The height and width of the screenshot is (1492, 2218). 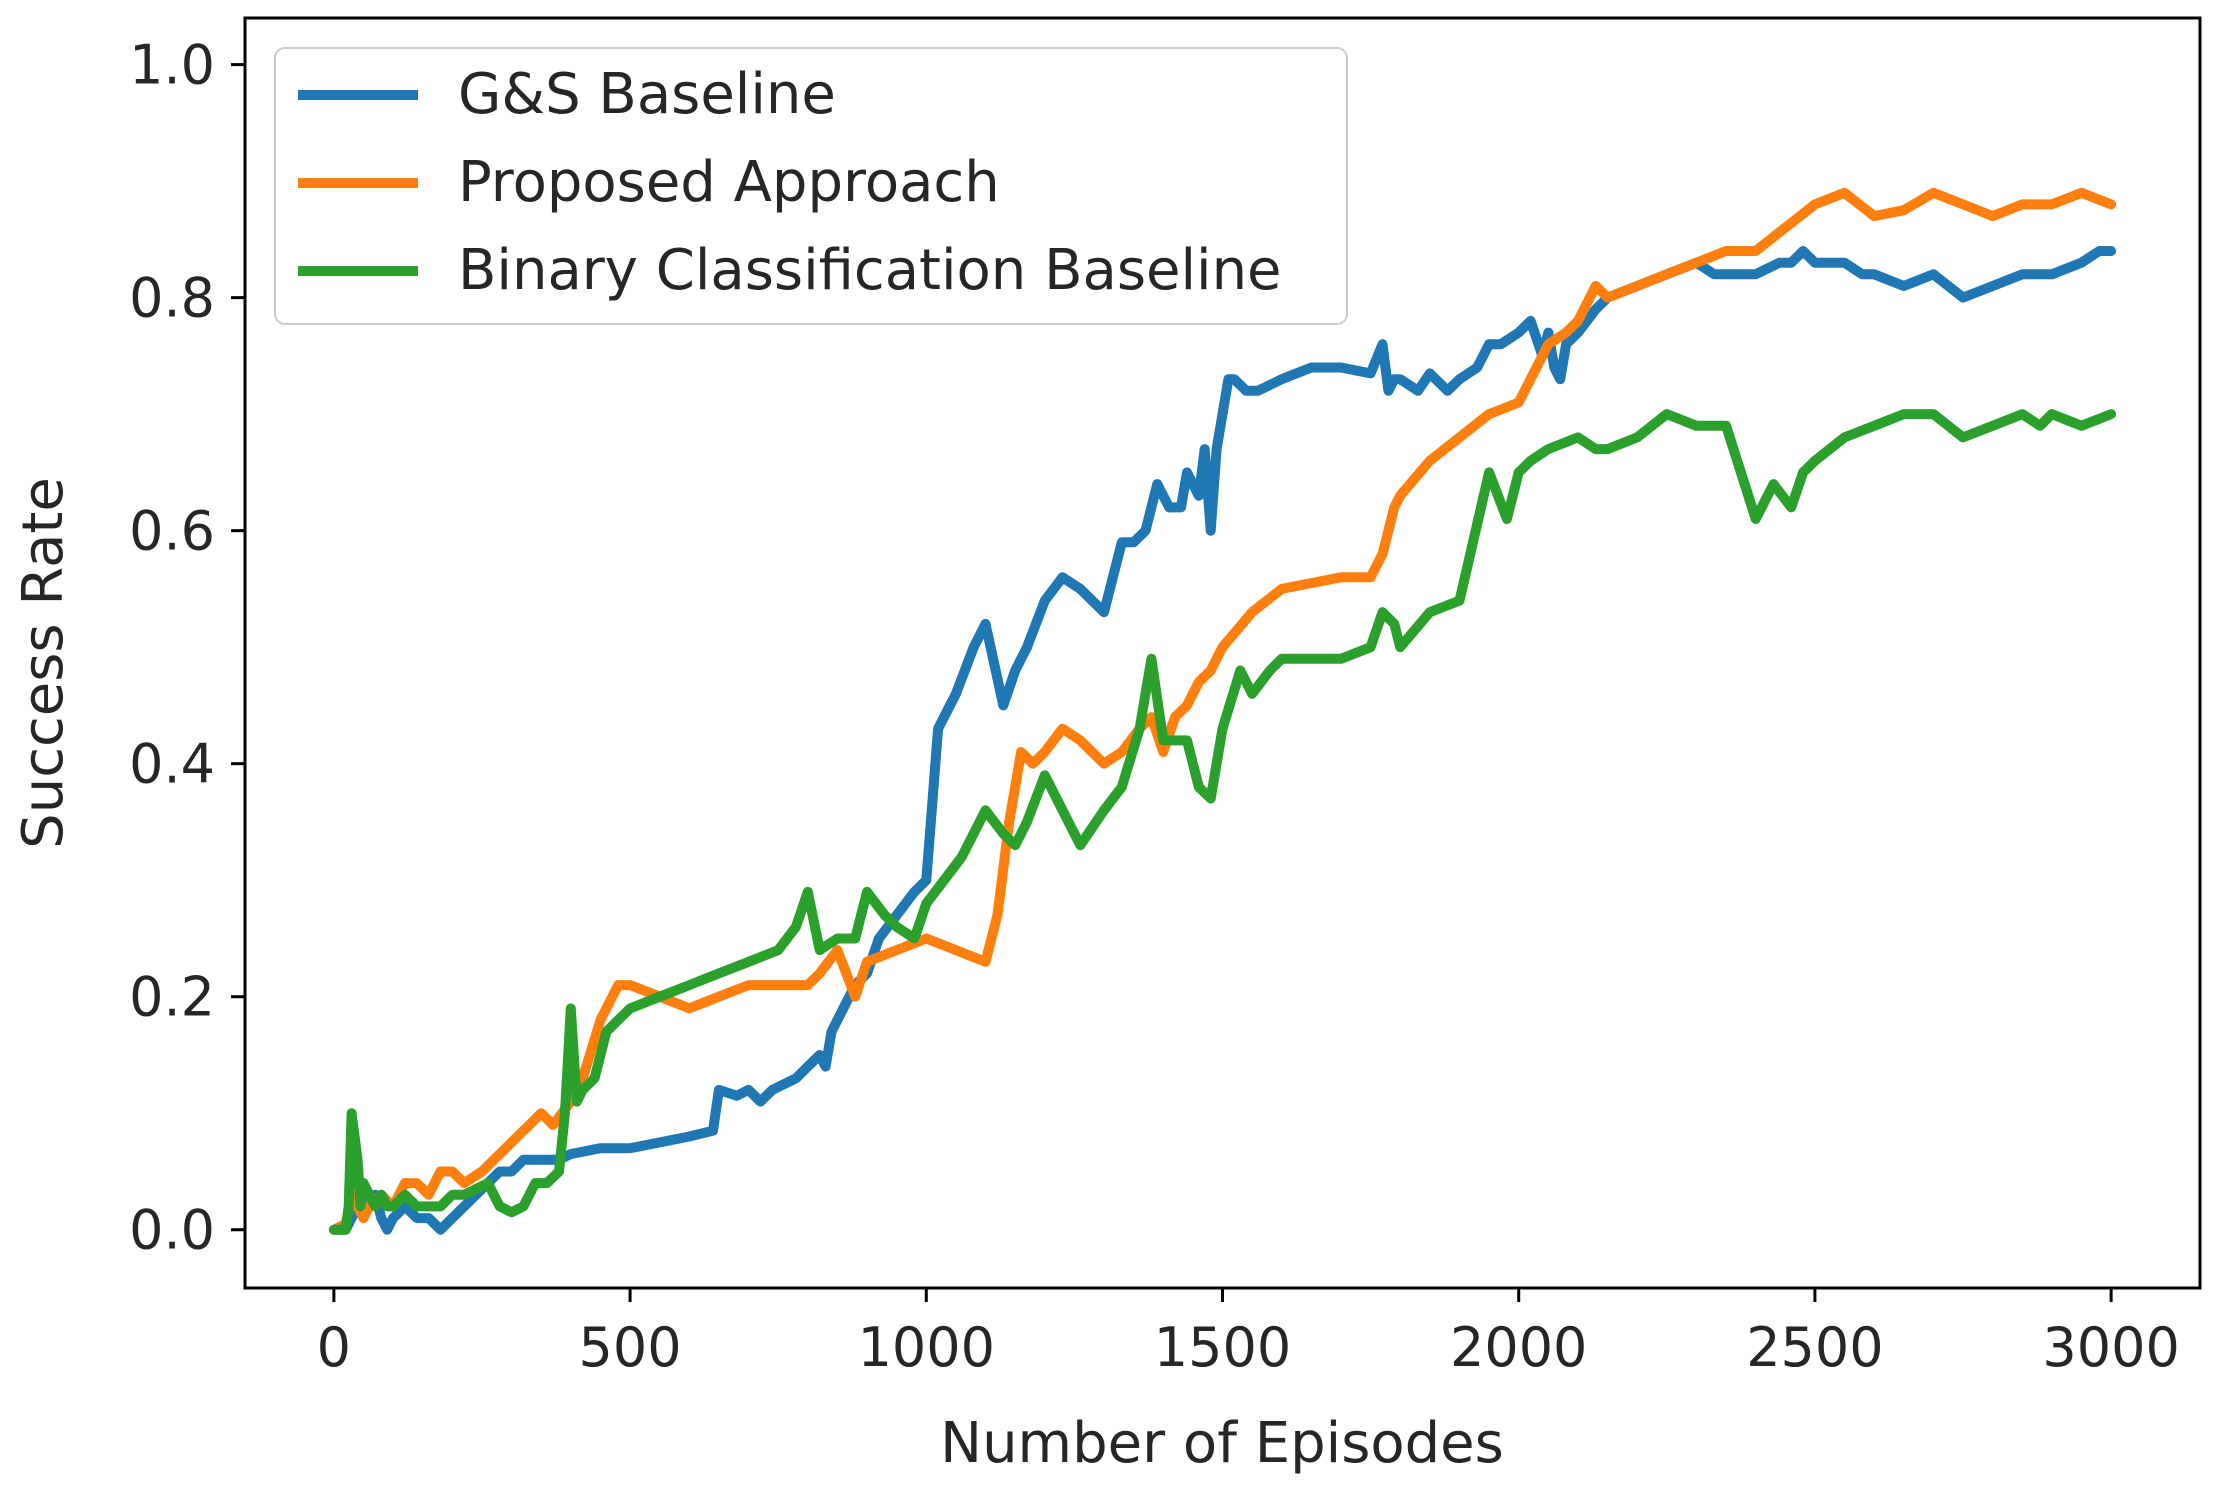 What do you see at coordinates (1518, 1347) in the screenshot?
I see `x-tick-label: 2000` at bounding box center [1518, 1347].